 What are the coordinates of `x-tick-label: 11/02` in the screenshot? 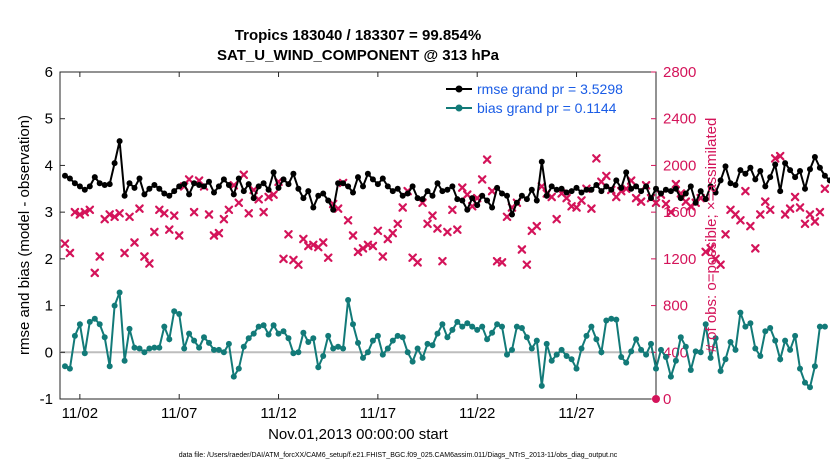 It's located at (80, 413).